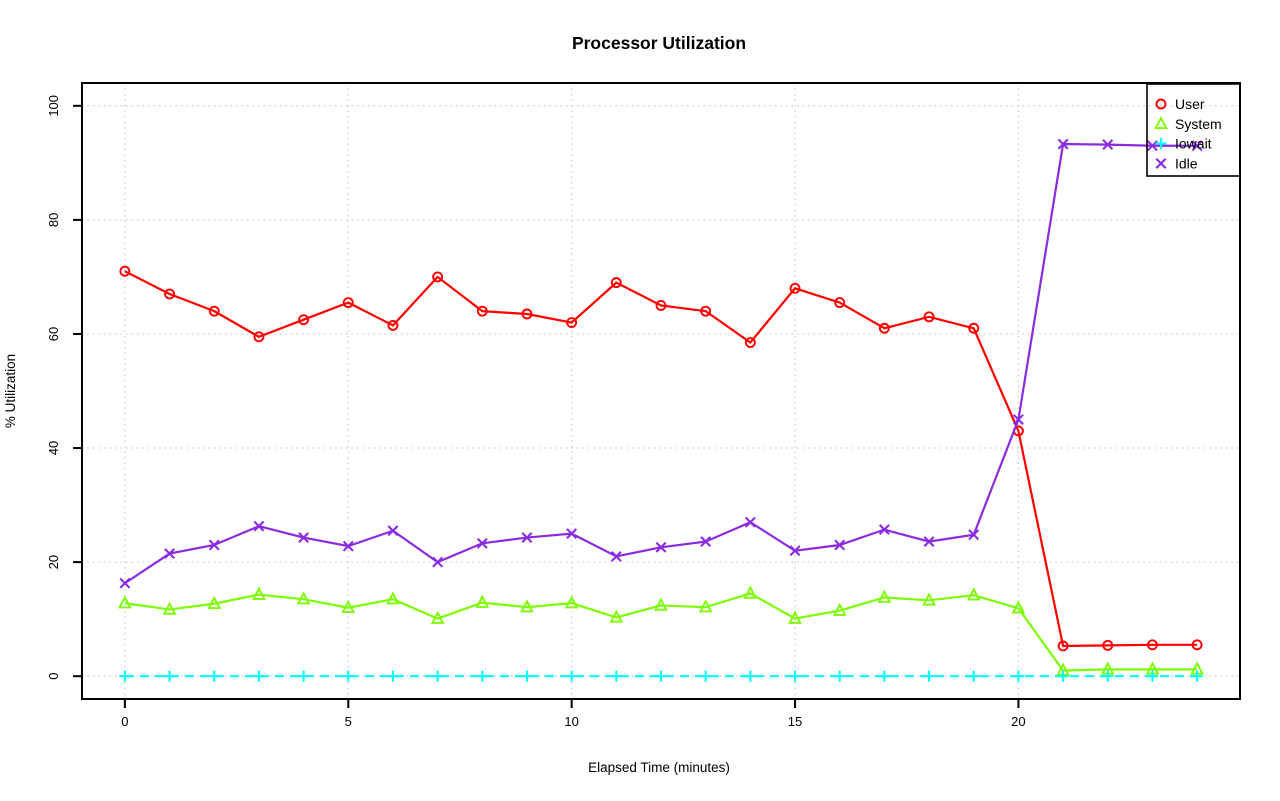  I want to click on x-axis-label: Elapsed Time (minutes), so click(659, 767).